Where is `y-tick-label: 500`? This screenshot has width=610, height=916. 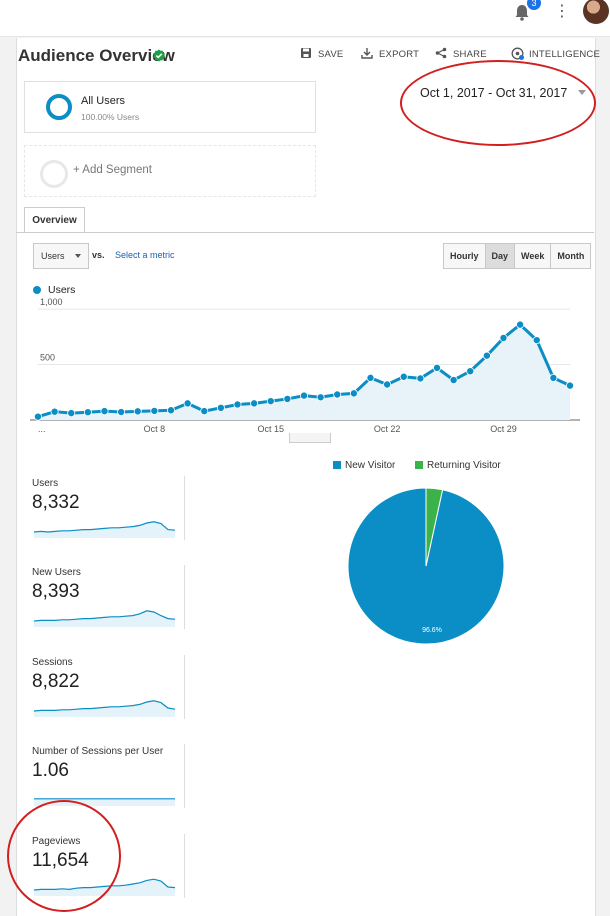
y-tick-label: 500 is located at coordinates (47, 358).